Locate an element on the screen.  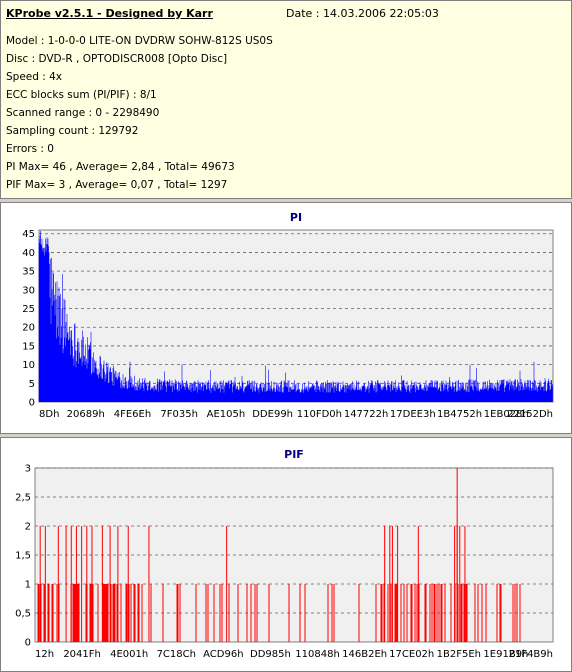
errors-line: Errors : 0 is located at coordinates (30, 149).